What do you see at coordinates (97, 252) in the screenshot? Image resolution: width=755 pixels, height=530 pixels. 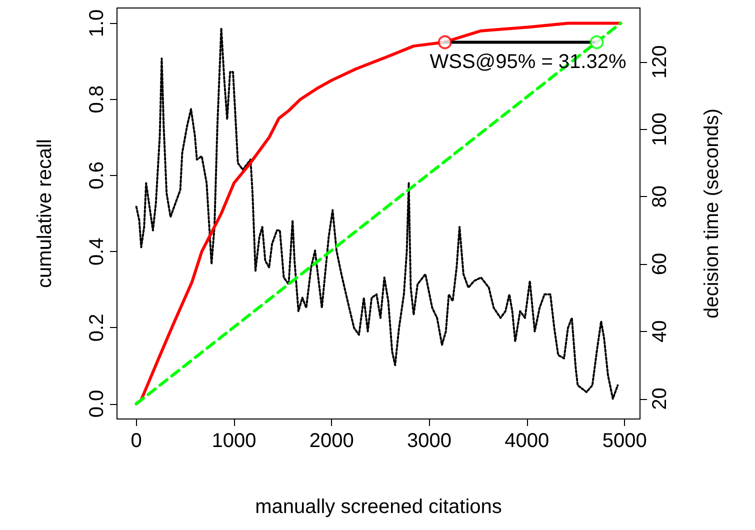 I see `y-tick-label: 0.4` at bounding box center [97, 252].